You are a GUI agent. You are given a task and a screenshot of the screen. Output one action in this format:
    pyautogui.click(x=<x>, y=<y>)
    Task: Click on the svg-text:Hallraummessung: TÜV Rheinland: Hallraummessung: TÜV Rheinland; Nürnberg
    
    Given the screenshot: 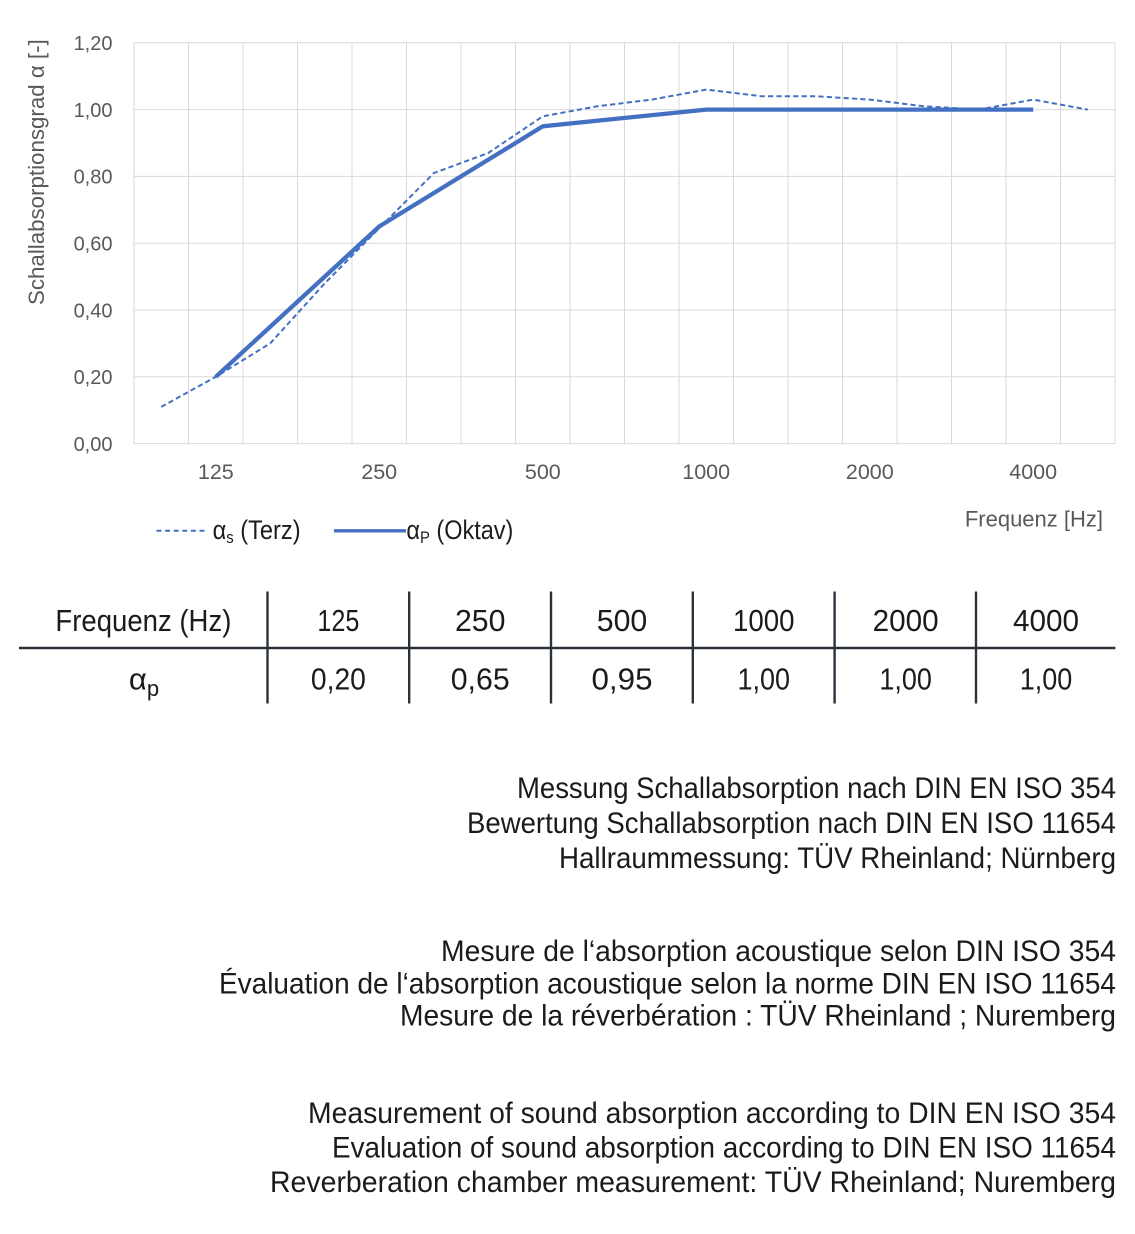 What is the action you would take?
    pyautogui.click(x=837, y=858)
    